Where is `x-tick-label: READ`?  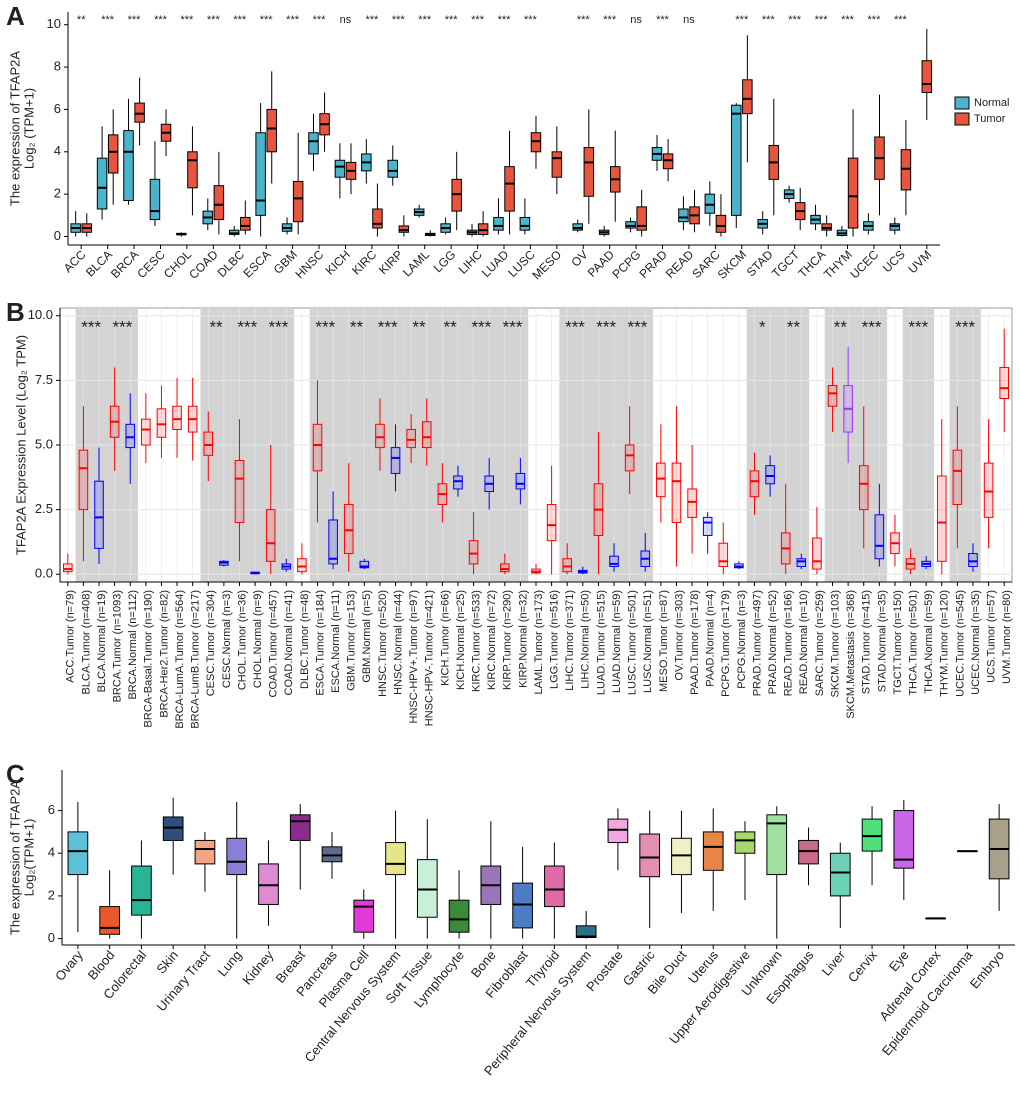
x-tick-label: READ is located at coordinates (680, 264).